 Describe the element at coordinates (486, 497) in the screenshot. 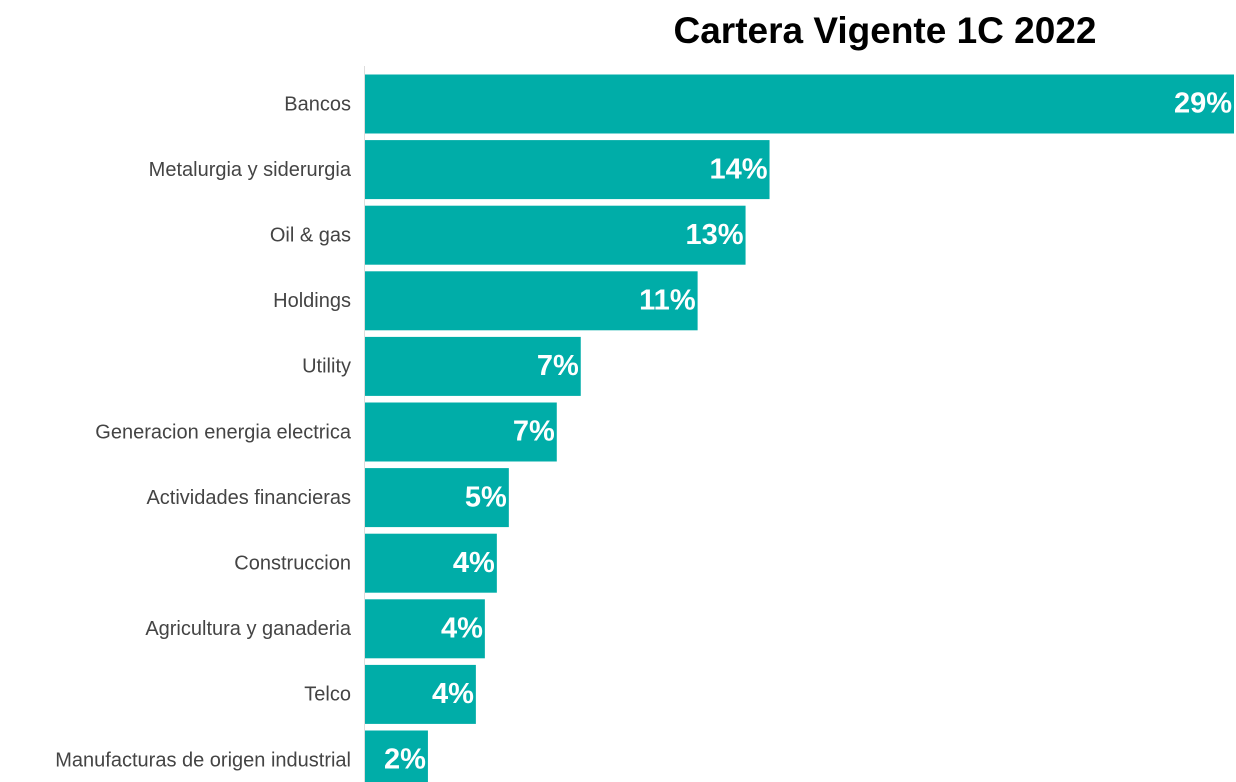

I see `value-label: 5%` at that location.